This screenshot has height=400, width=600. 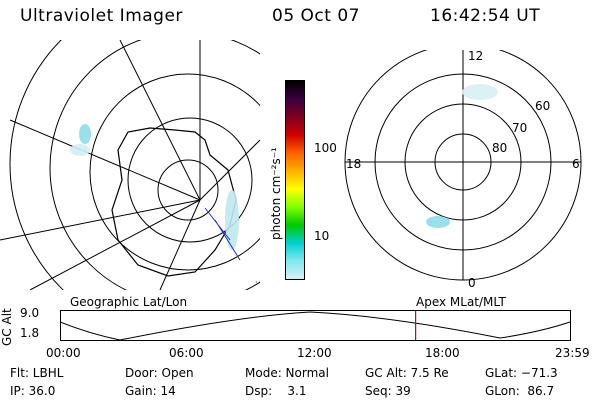 I want to click on date-label: 05 Oct 07, so click(x=316, y=16).